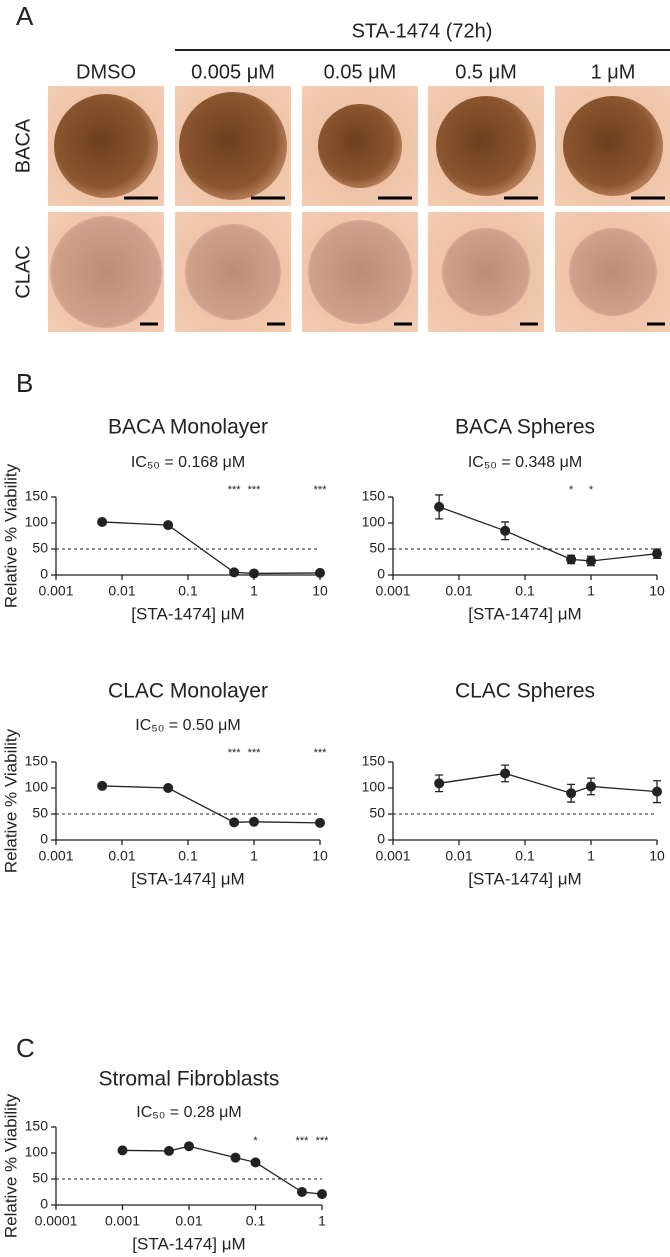  I want to click on column-label: 0.005 μM, so click(233, 72).